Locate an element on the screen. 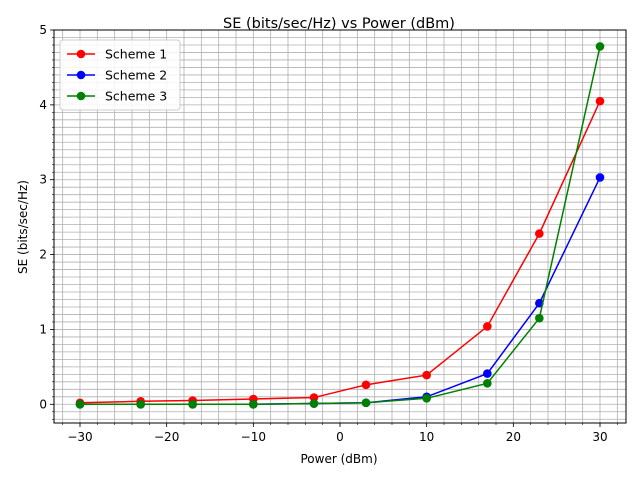  x-tick-label: 20 is located at coordinates (513, 437).